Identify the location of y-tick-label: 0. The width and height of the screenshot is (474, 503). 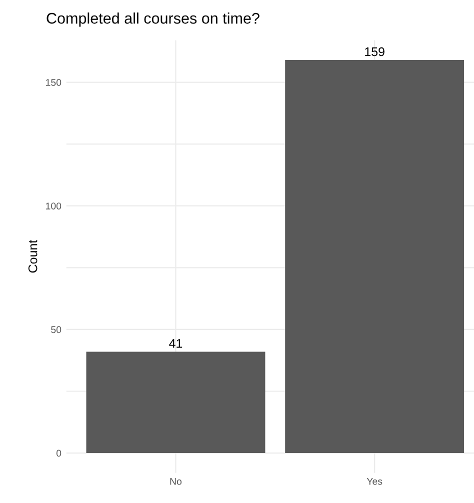
(59, 453).